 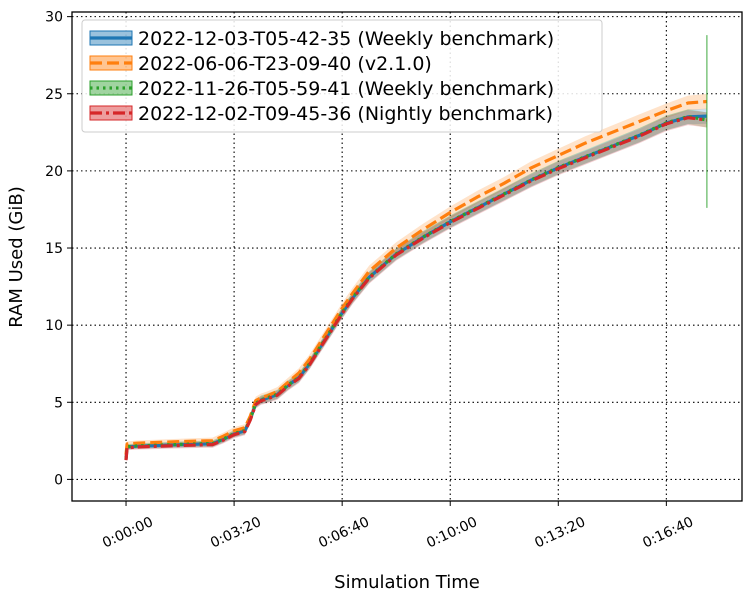 What do you see at coordinates (285, 64) in the screenshot?
I see `legend-entry-label: 2022-06-06-T23-09-40 (v2.1.0)` at bounding box center [285, 64].